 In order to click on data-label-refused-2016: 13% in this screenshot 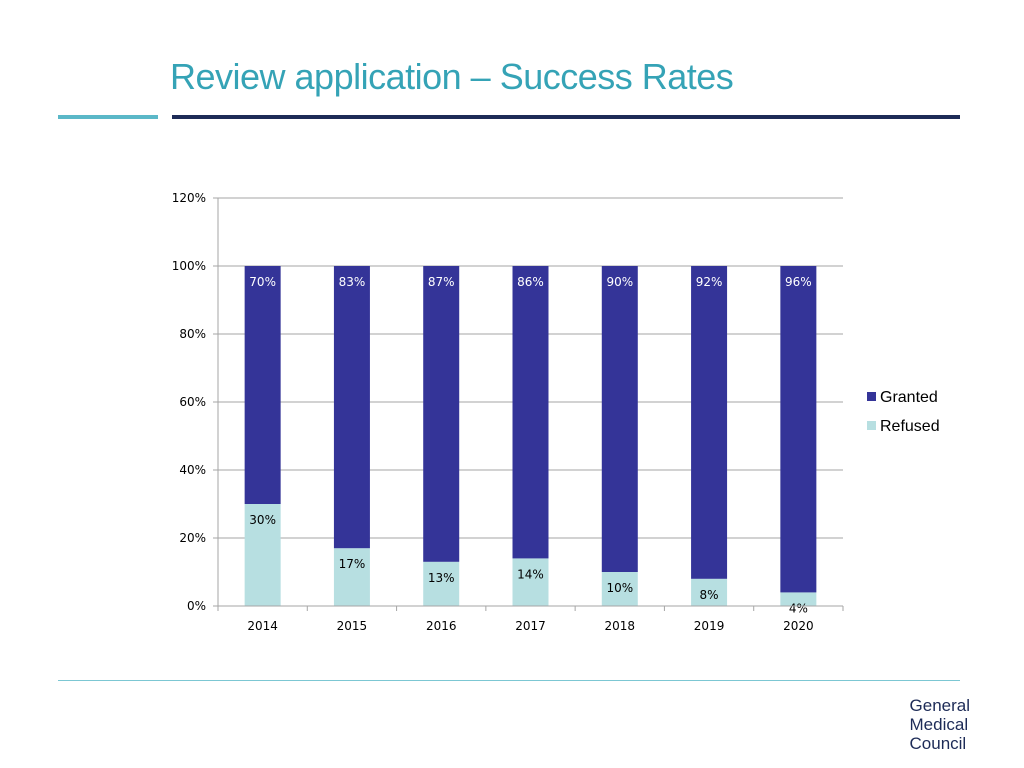, I will do `click(441, 578)`.